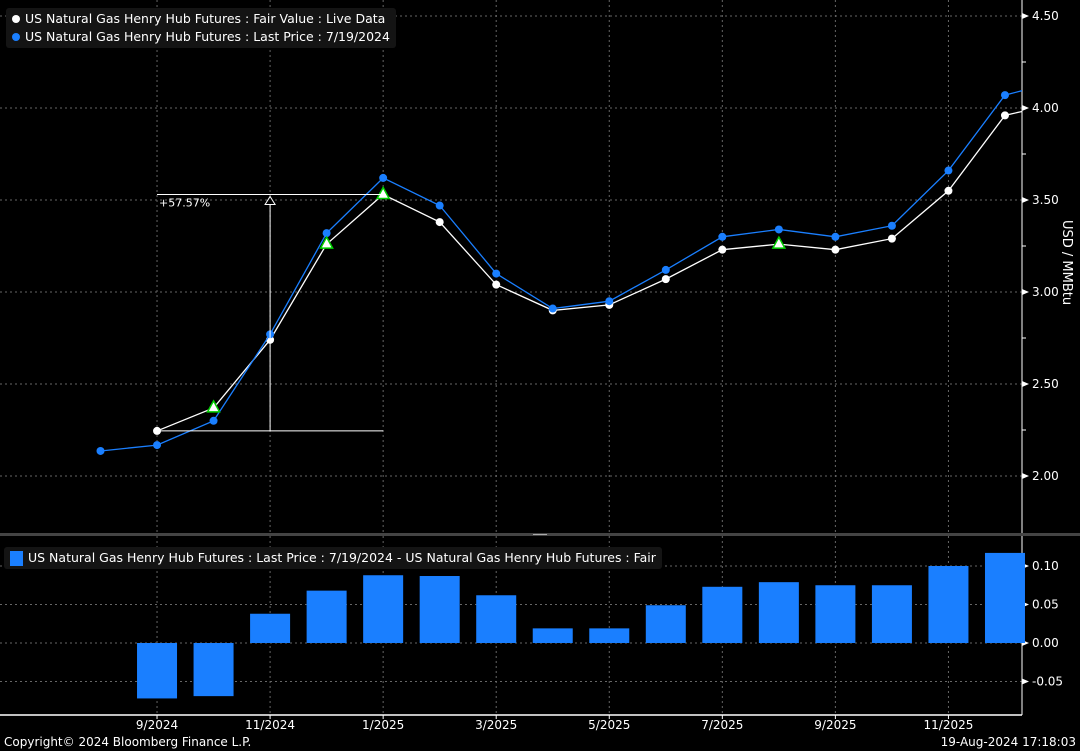  I want to click on x-tick-label: 9/2025, so click(835, 725).